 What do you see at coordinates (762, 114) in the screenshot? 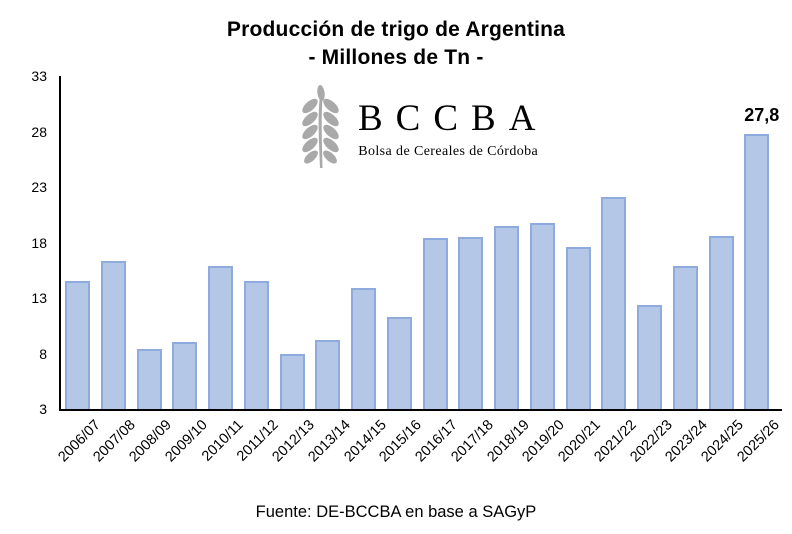
I see `bar-data-label: 27,8` at bounding box center [762, 114].